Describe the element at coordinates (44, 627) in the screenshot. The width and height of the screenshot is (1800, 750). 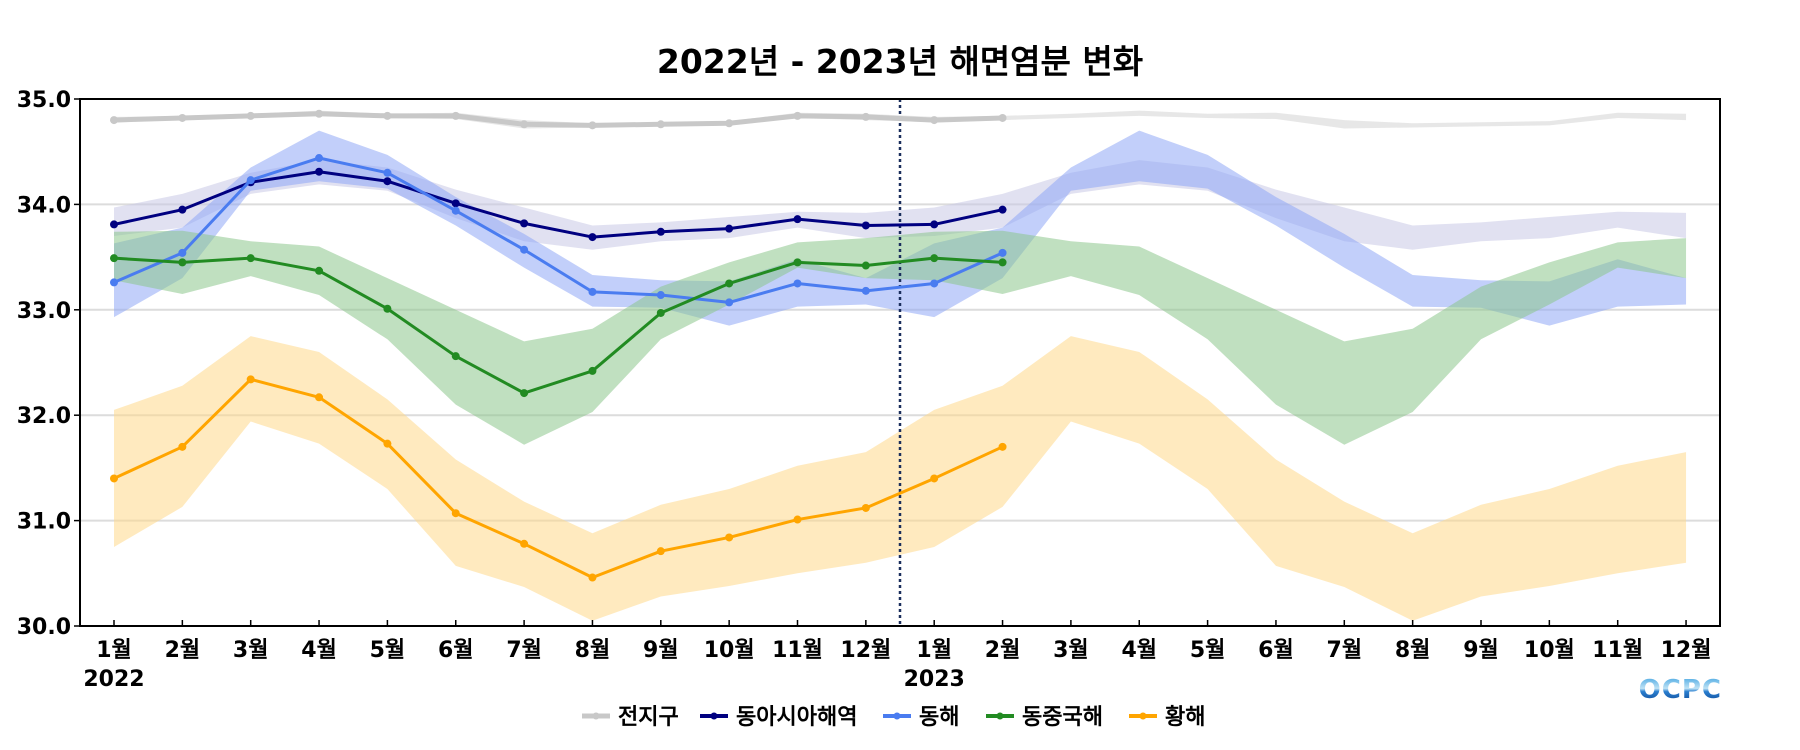
I see `y-tick-label: 30.0` at that location.